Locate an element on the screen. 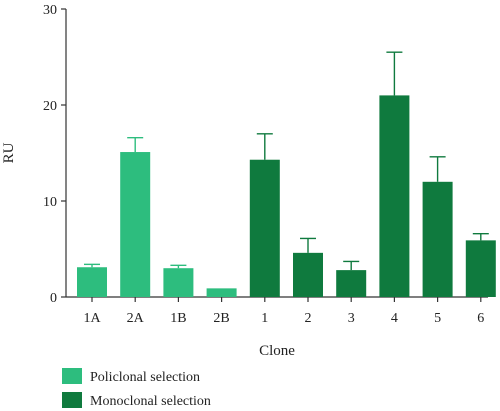 The height and width of the screenshot is (411, 500). y-axis-ticks: 0 10 20 30 is located at coordinates (54, 154).